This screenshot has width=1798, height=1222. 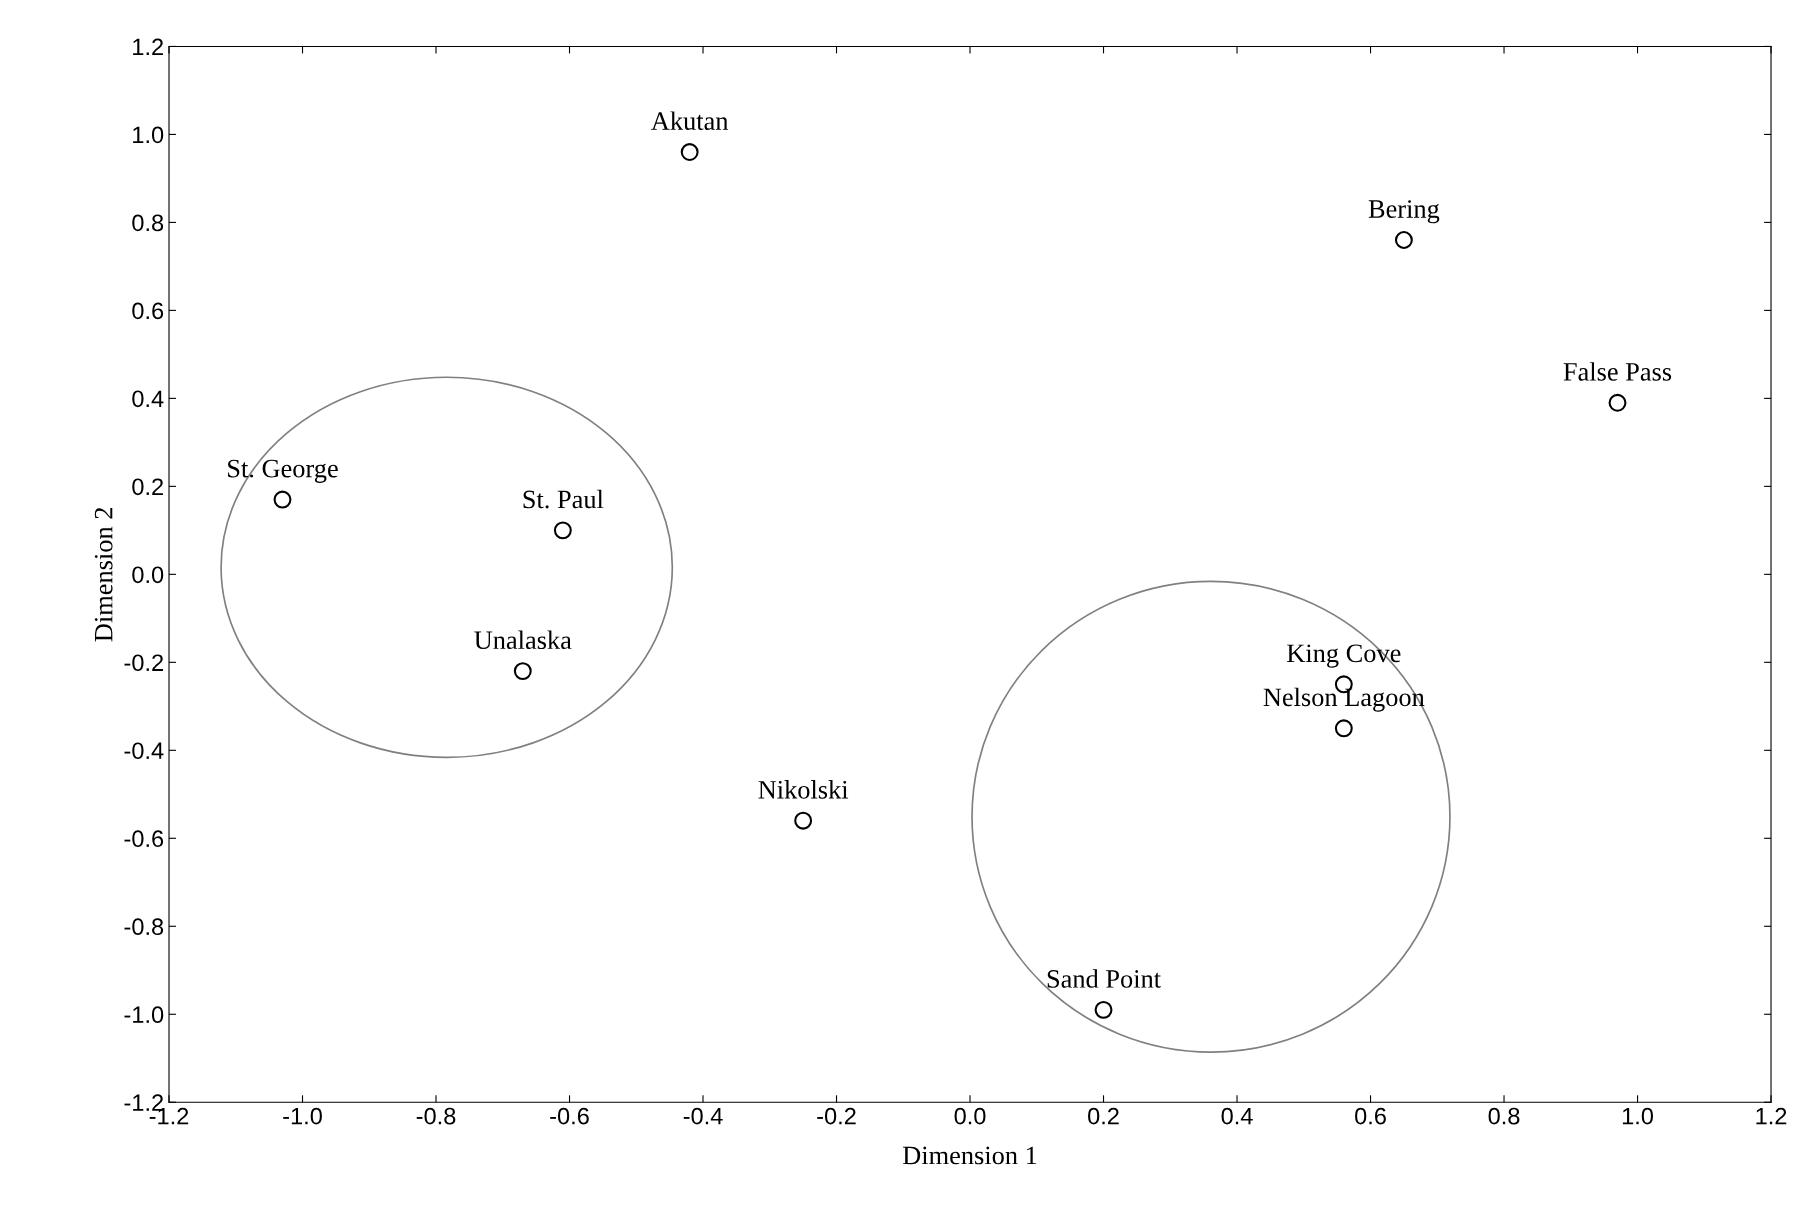 What do you see at coordinates (1404, 212) in the screenshot?
I see `annotation: Bering` at bounding box center [1404, 212].